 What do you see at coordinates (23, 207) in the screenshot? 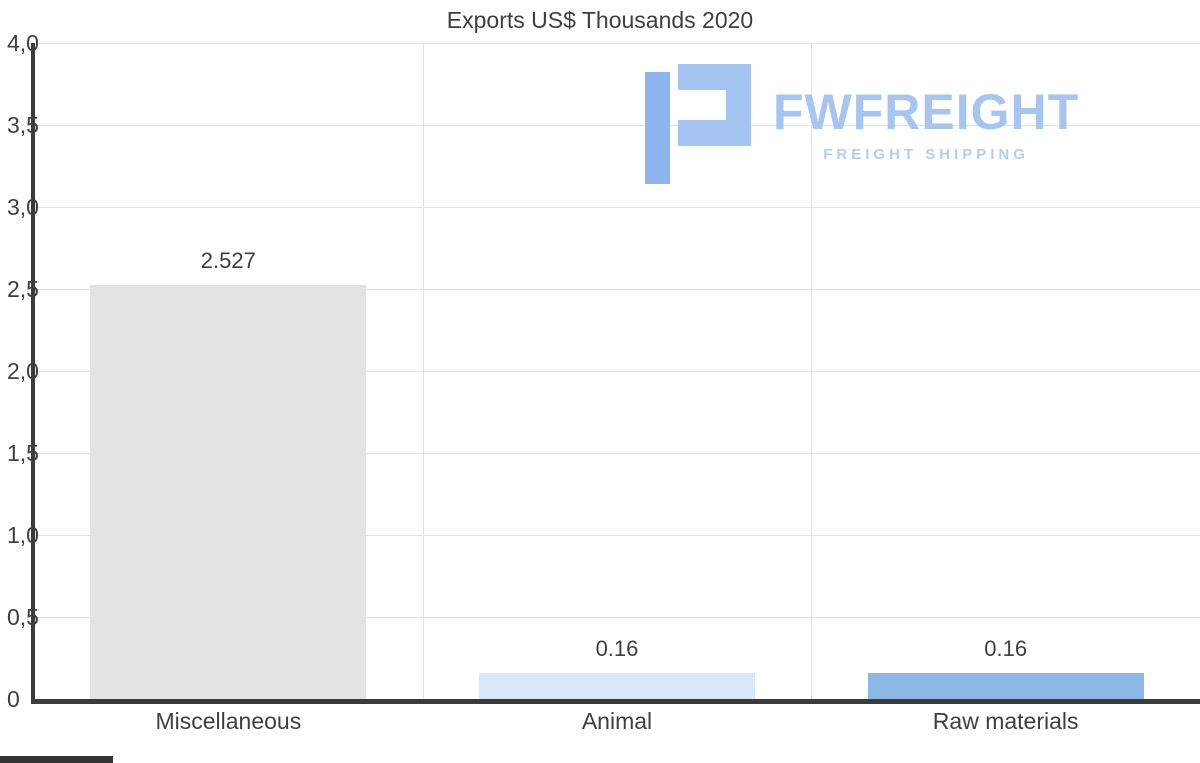
I see `y-tick-label: 3,0` at bounding box center [23, 207].